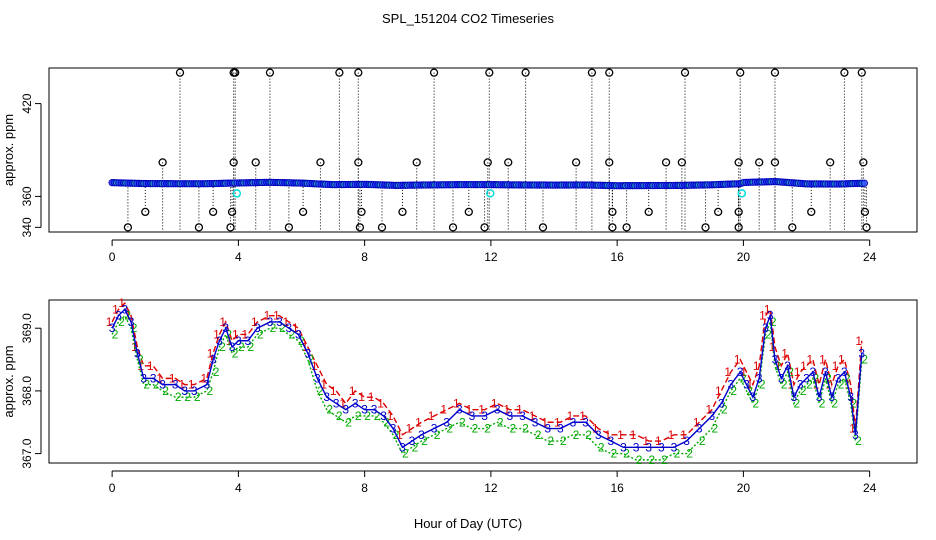  Describe the element at coordinates (27, 196) in the screenshot. I see `y-tick-label: 360` at that location.